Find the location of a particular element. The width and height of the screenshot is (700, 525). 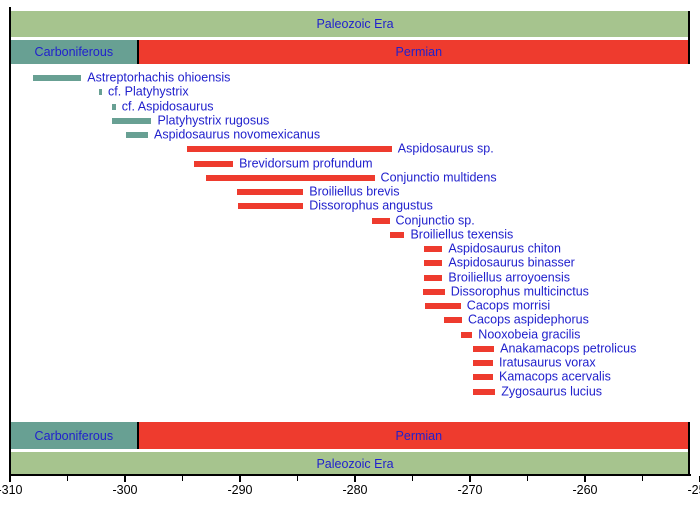

taxon-label: Aspidosaurus sp. is located at coordinates (445, 148).